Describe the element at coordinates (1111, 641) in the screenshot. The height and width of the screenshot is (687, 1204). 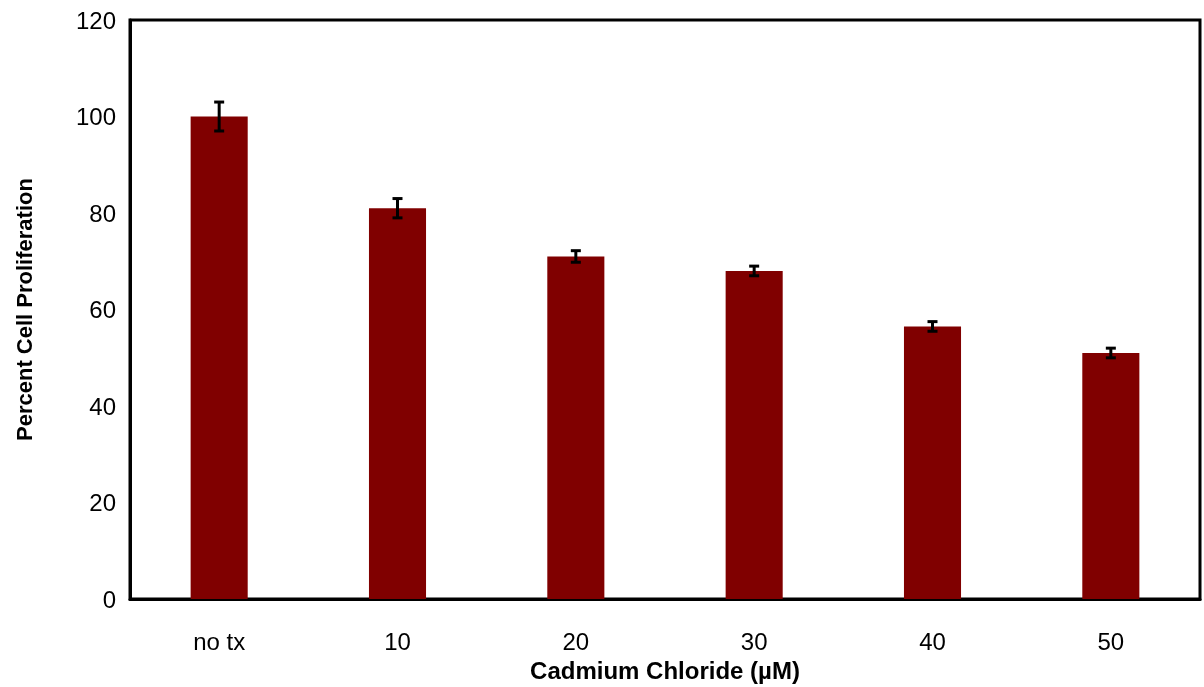
I see `x-tick-label: 50` at that location.